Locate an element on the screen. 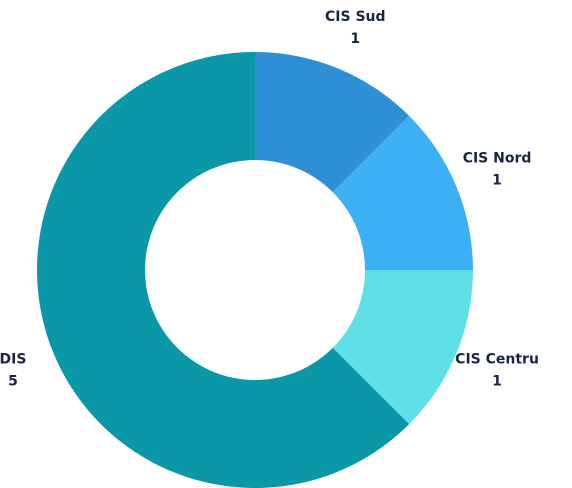 The image size is (572, 488). slice-label: CIS Sud is located at coordinates (355, 17).